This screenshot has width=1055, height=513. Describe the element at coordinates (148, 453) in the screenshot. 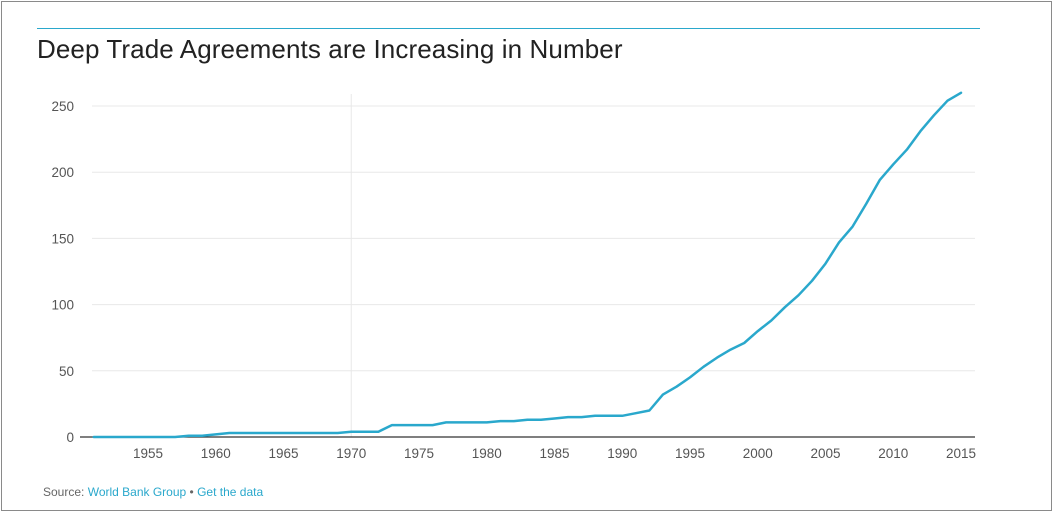

I see `x-tick-label: 1955` at that location.